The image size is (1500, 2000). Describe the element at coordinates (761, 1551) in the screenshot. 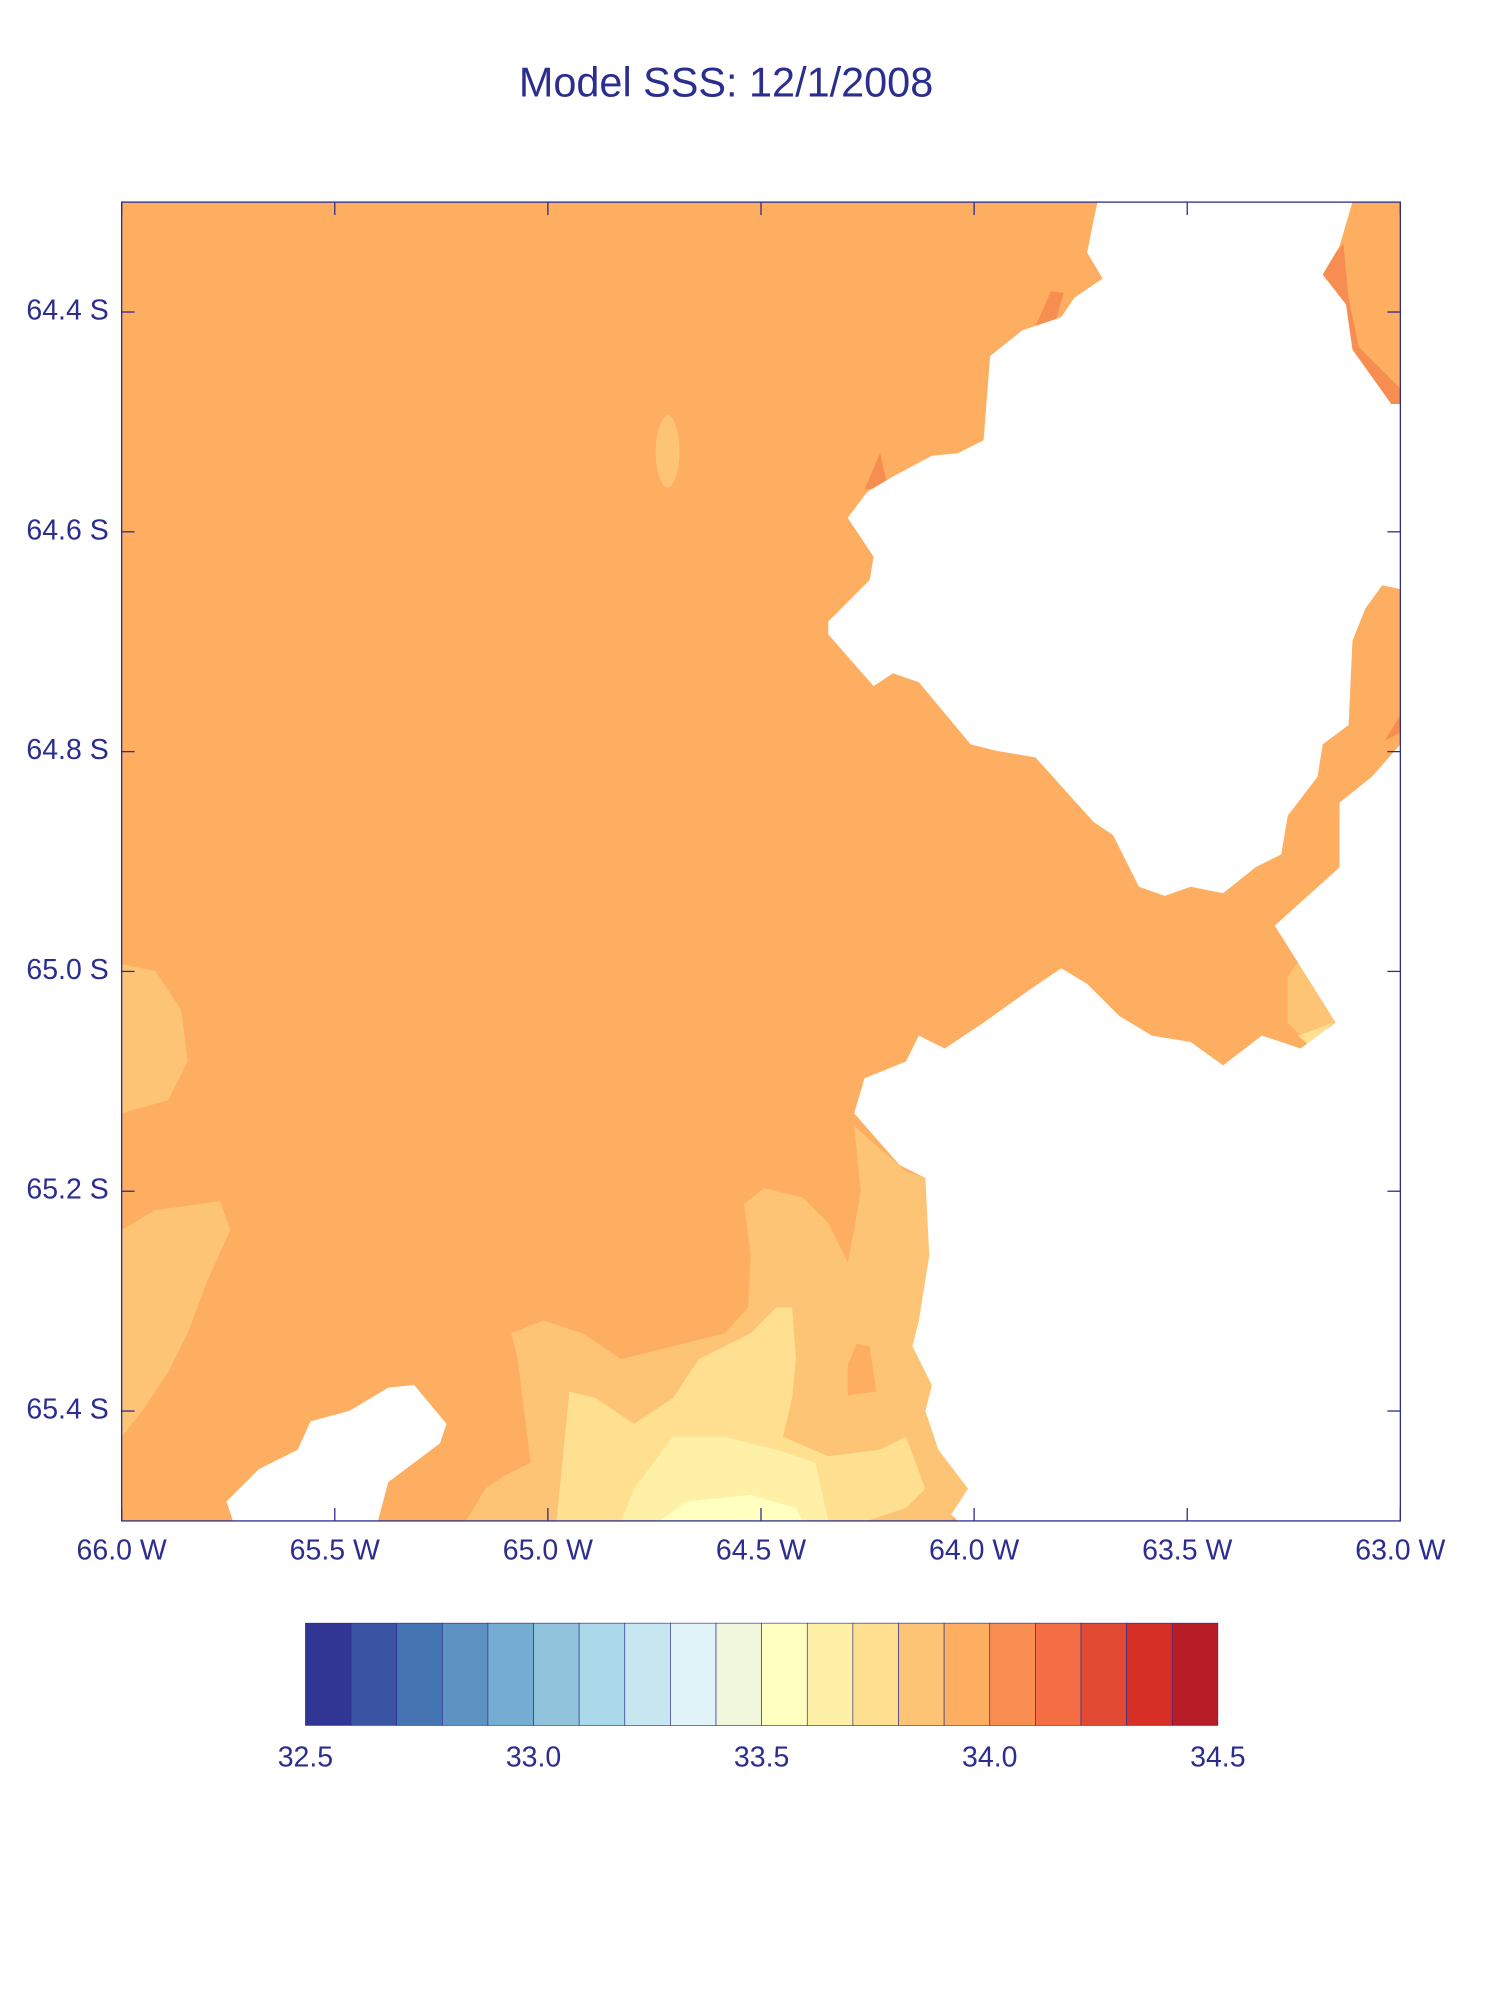

I see `x-tick-label: 64.5 W` at that location.